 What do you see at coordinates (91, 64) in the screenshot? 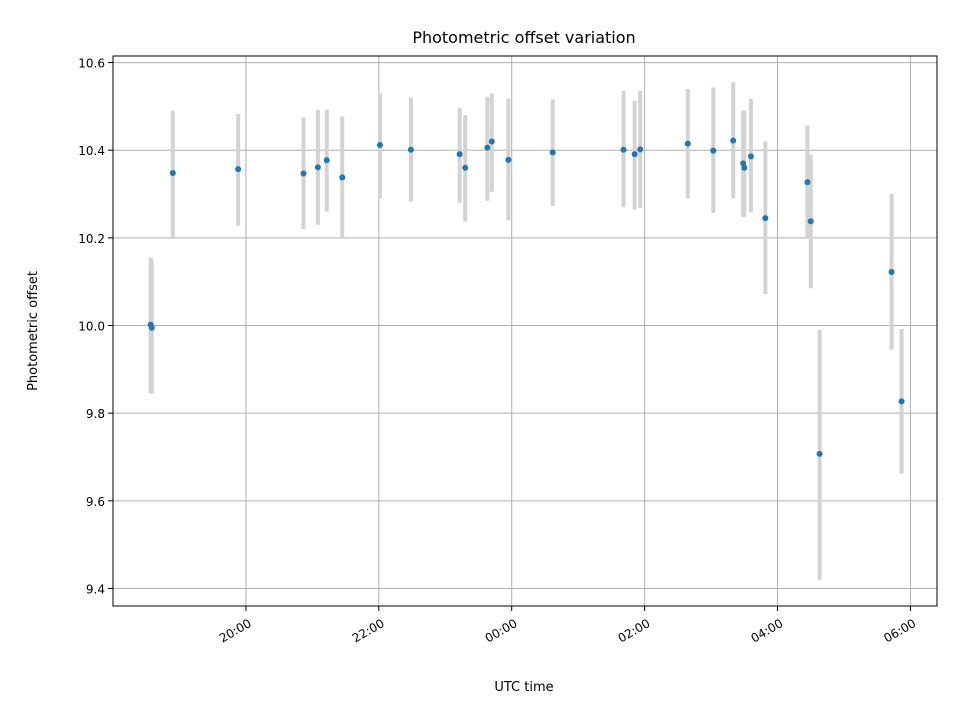
I see `y-tick-label: 10.6` at bounding box center [91, 64].